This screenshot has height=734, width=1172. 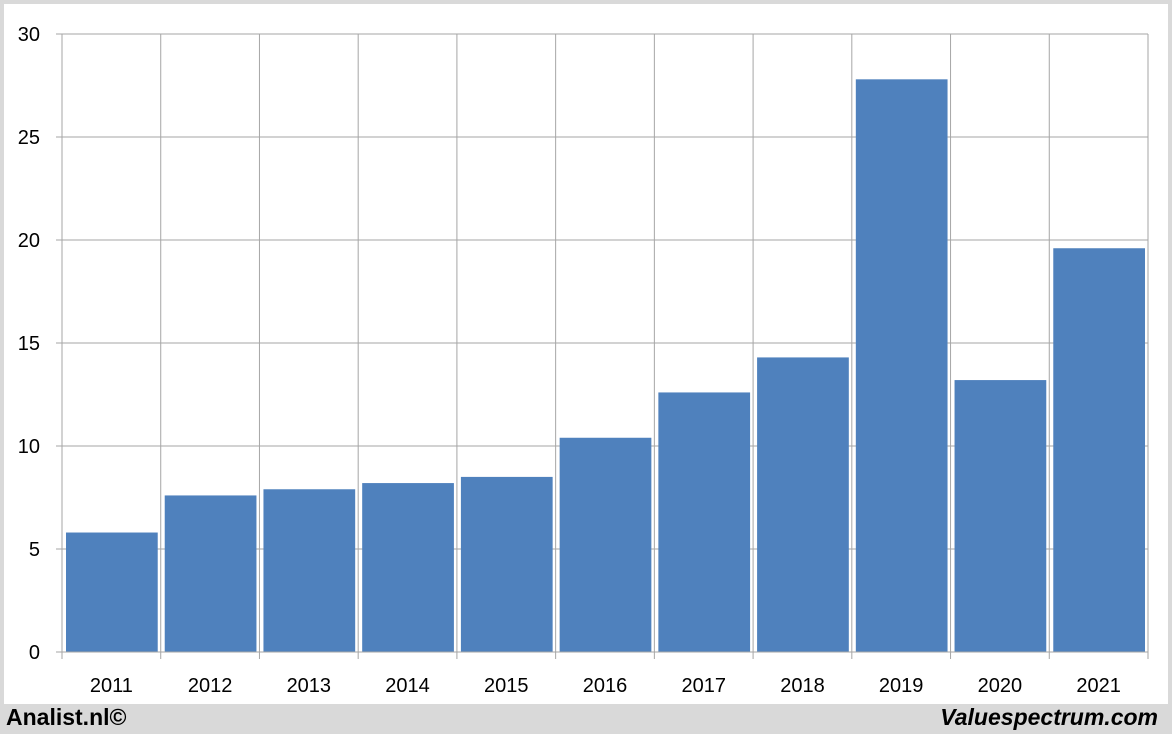 What do you see at coordinates (210, 686) in the screenshot?
I see `x-tick-label: 2012` at bounding box center [210, 686].